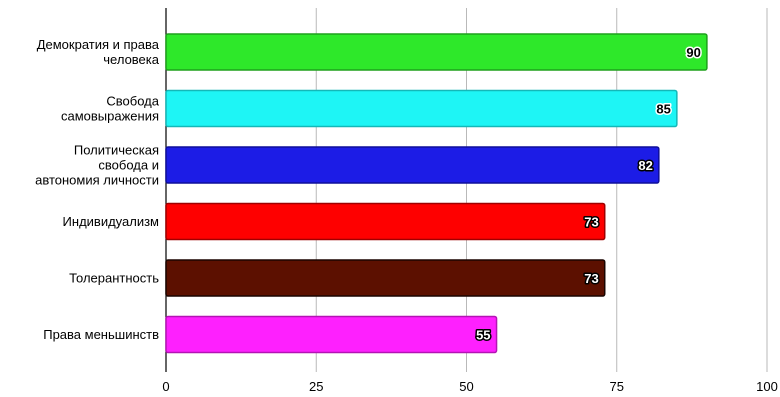  I want to click on x-tick-label: 25, so click(316, 386).